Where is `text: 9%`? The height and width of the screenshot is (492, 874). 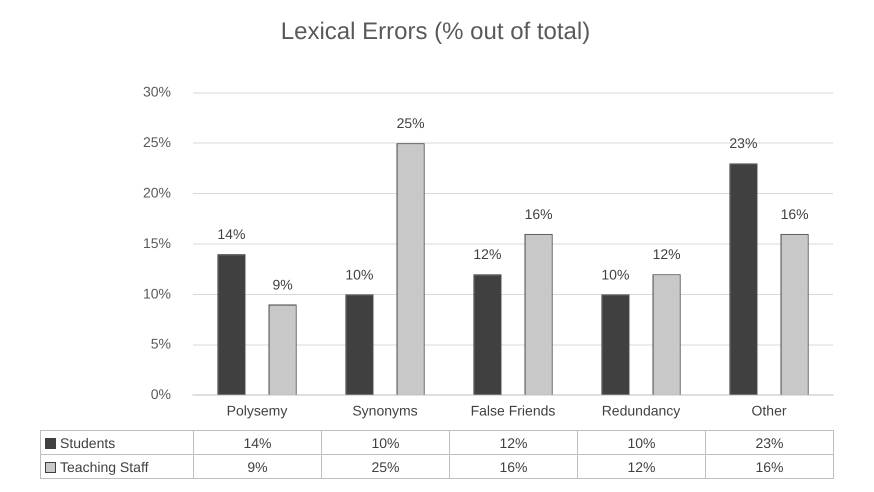 text: 9% is located at coordinates (282, 284).